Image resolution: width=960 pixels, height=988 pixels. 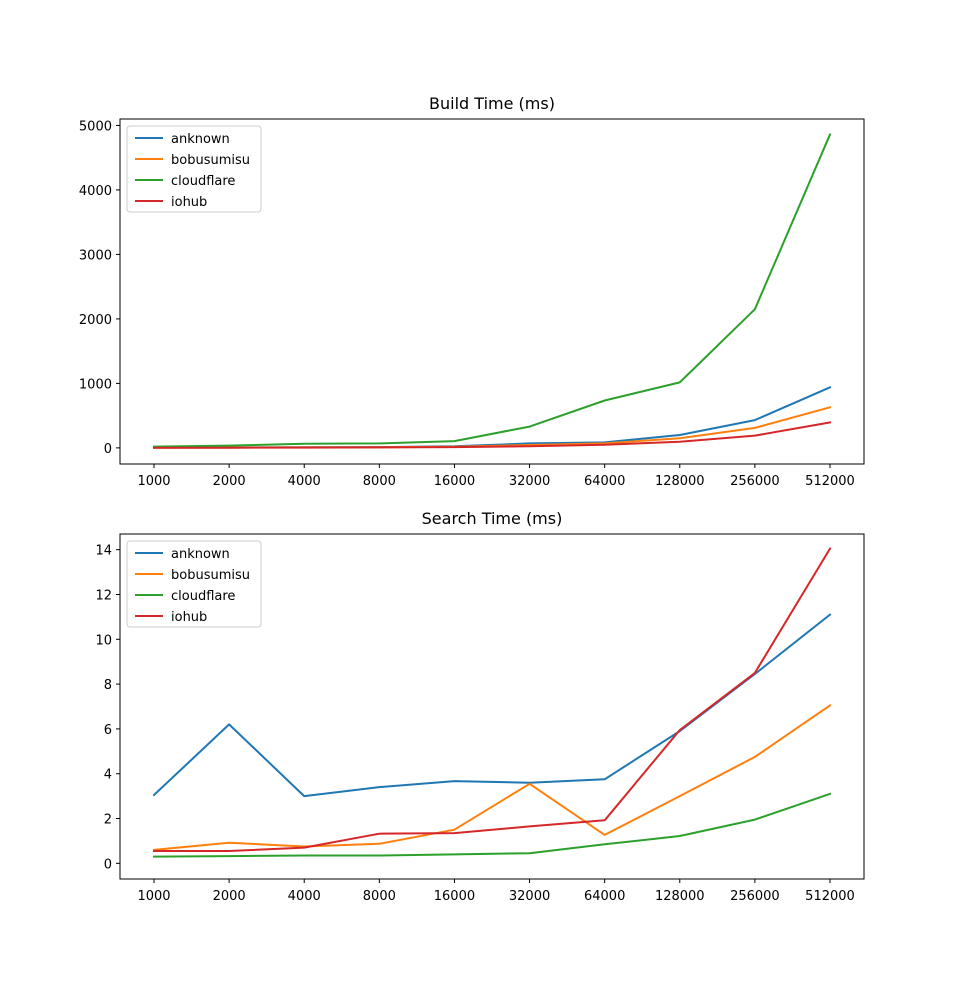 What do you see at coordinates (108, 775) in the screenshot?
I see `y-tick-label: 4` at bounding box center [108, 775].